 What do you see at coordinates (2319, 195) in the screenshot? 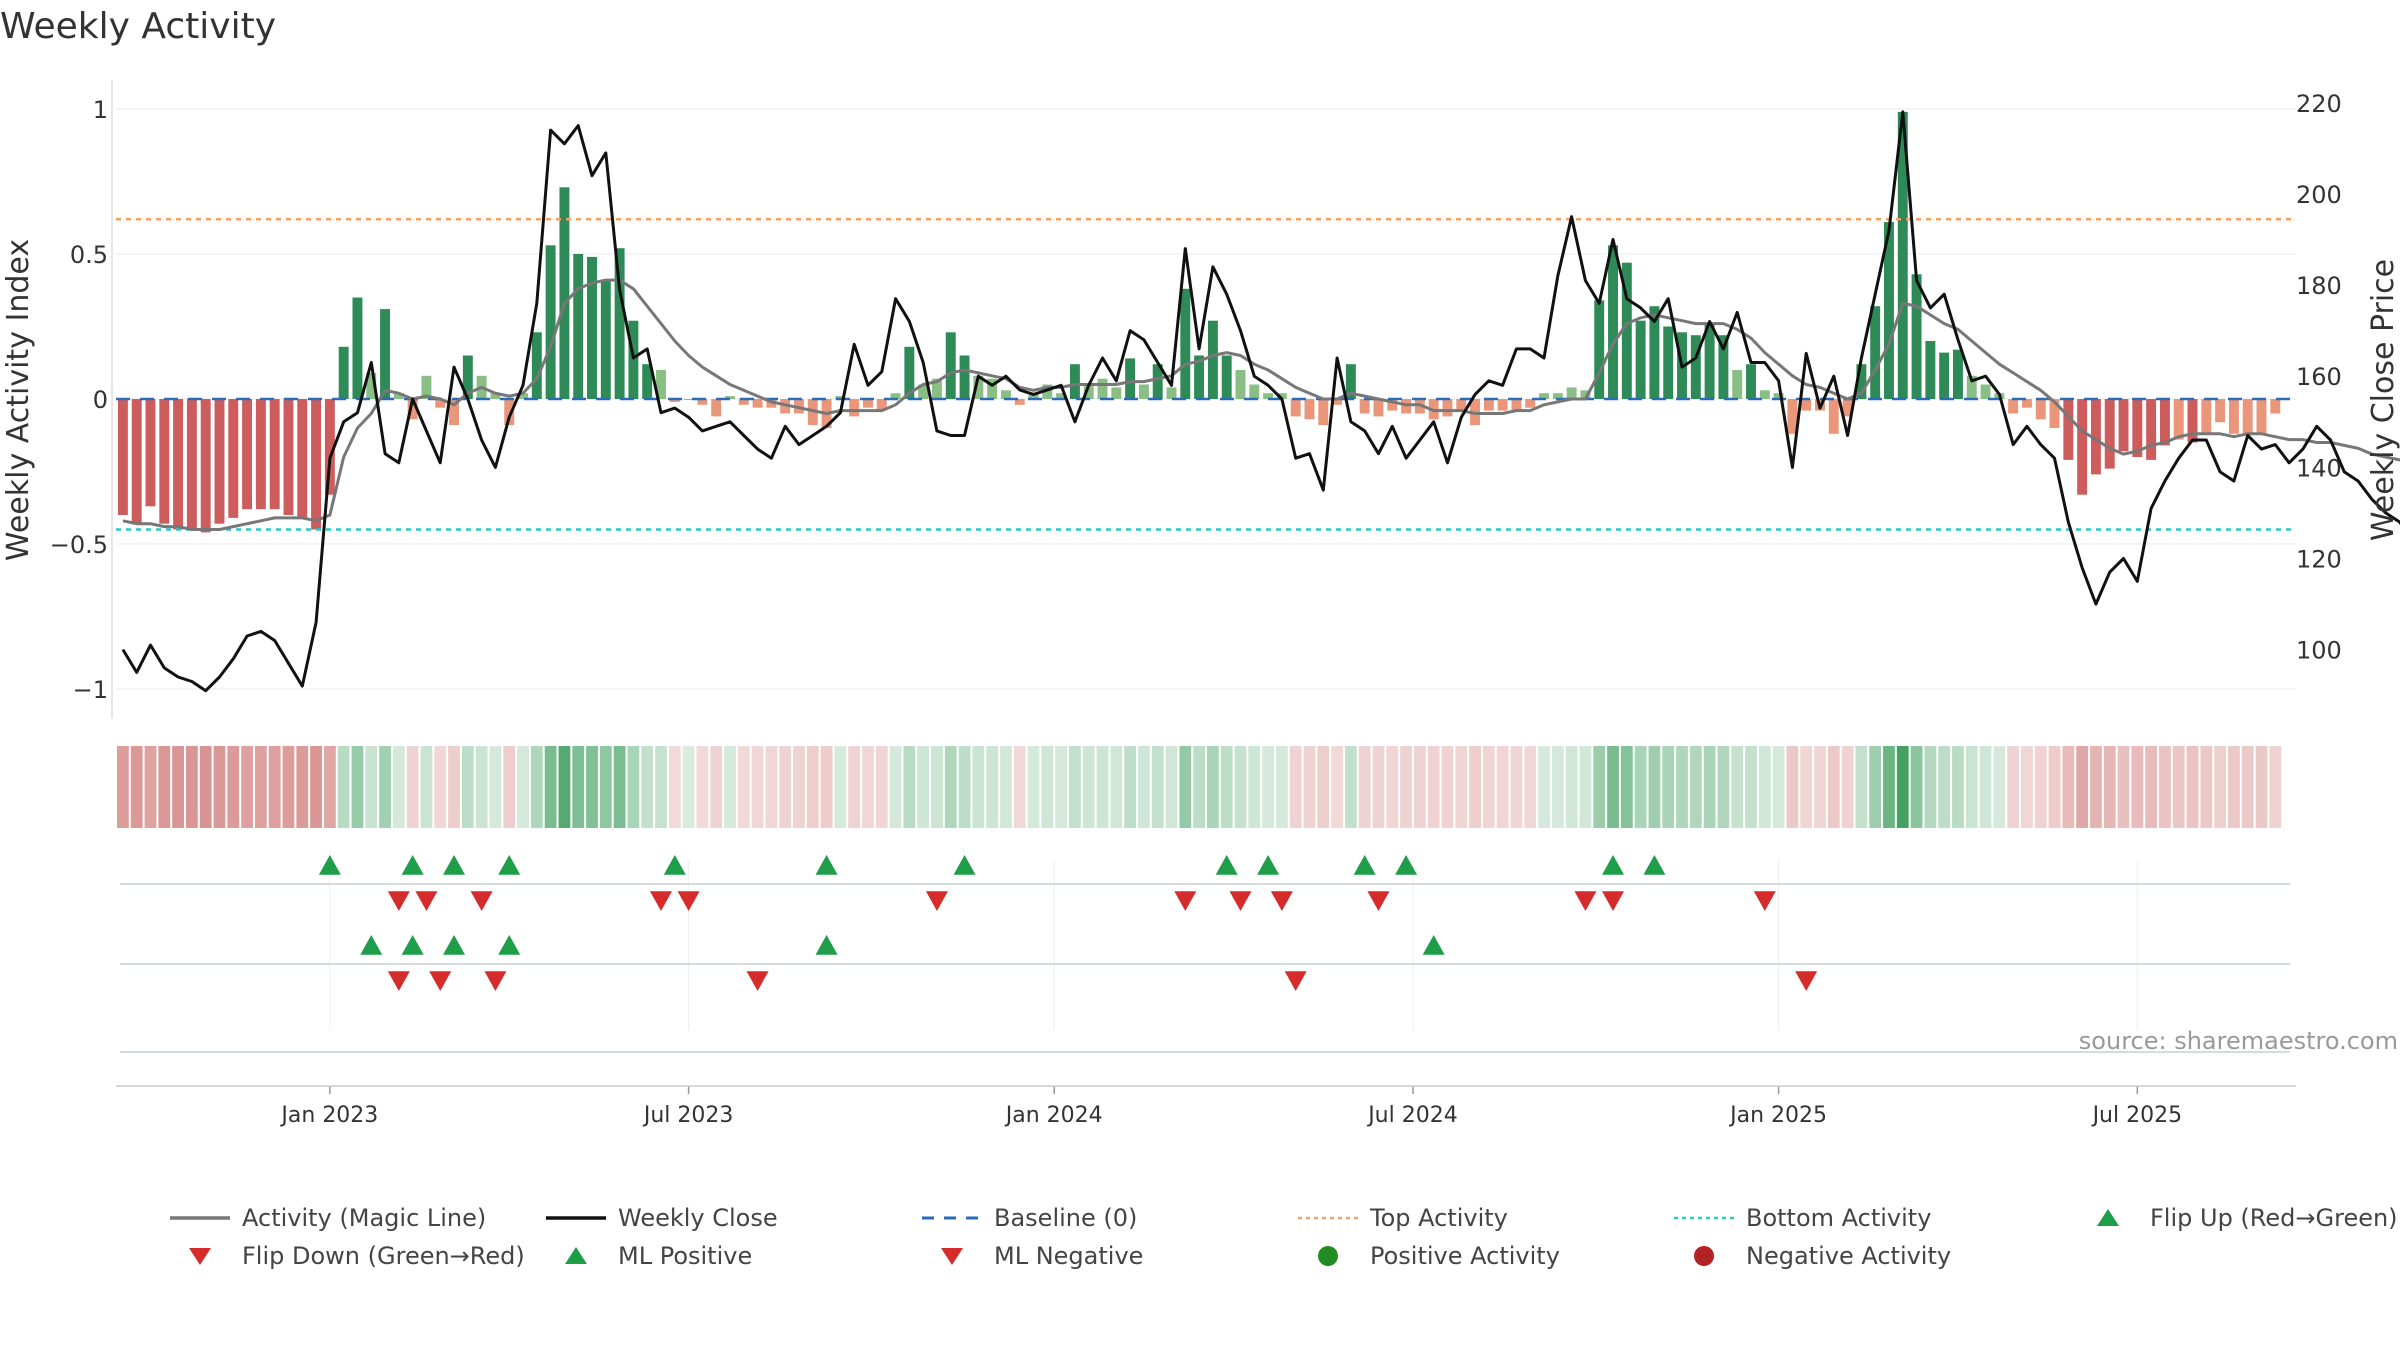
I see `y-tick-label-right: 200` at bounding box center [2319, 195].